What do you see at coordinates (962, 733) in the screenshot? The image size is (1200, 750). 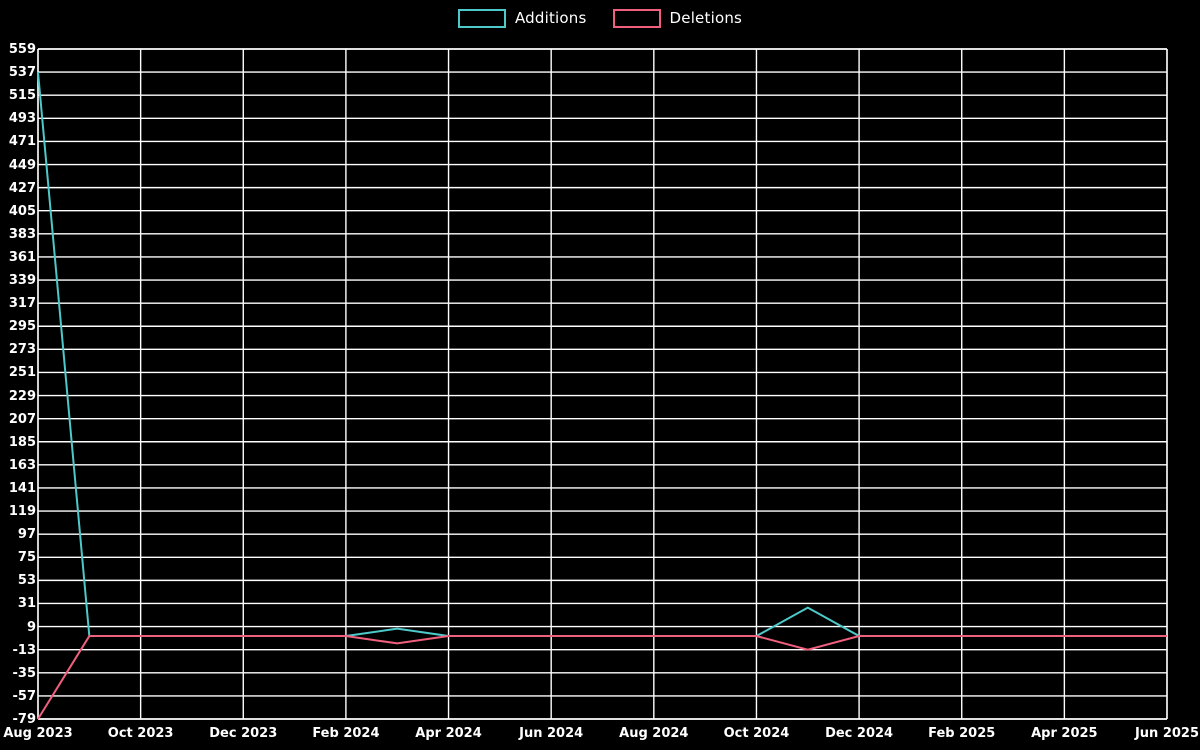 I see `x-tick-label: Feb 2025` at bounding box center [962, 733].